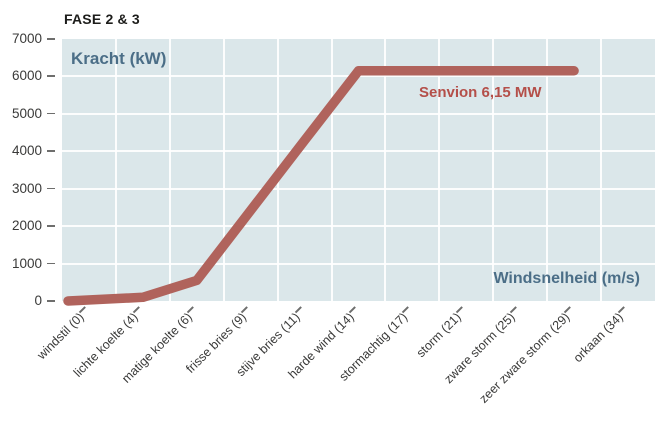 This screenshot has height=437, width=670. Describe the element at coordinates (26, 188) in the screenshot. I see `y-axis-tick-label: 3000` at that location.